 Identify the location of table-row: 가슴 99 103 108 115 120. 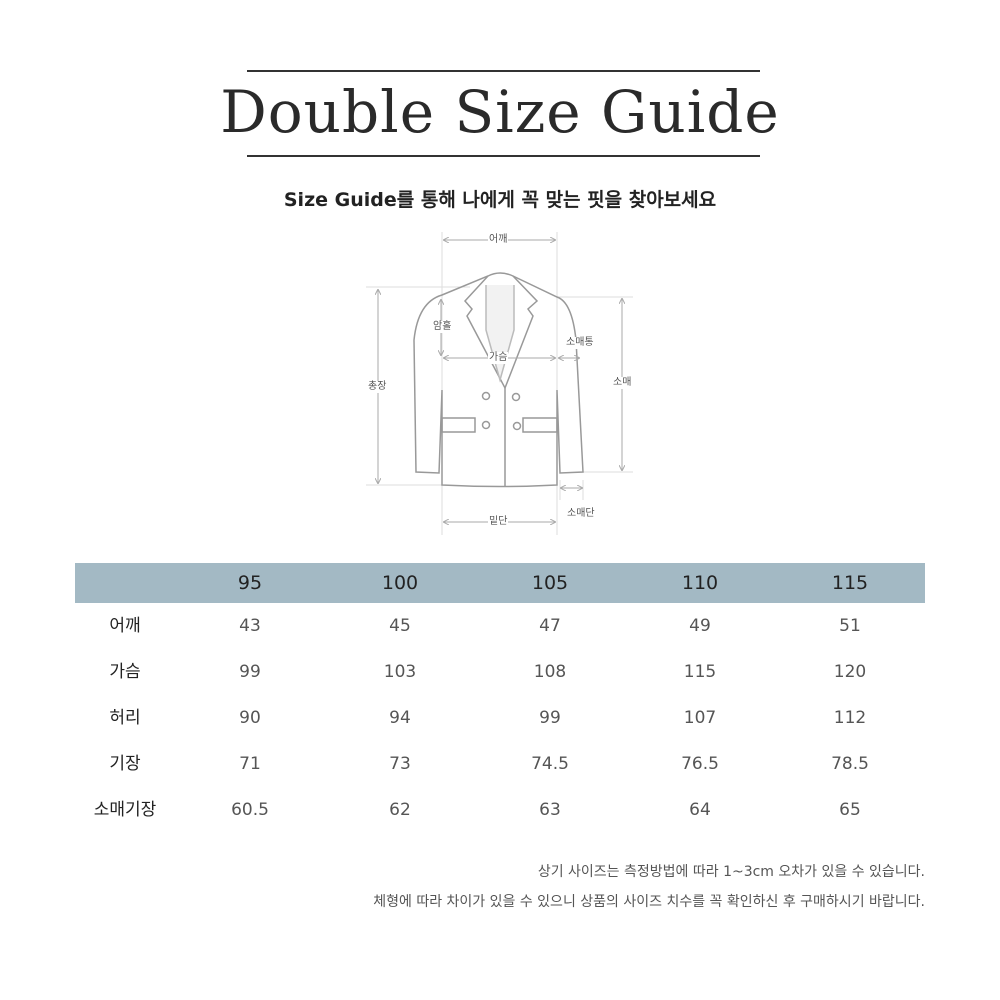
(500, 672).